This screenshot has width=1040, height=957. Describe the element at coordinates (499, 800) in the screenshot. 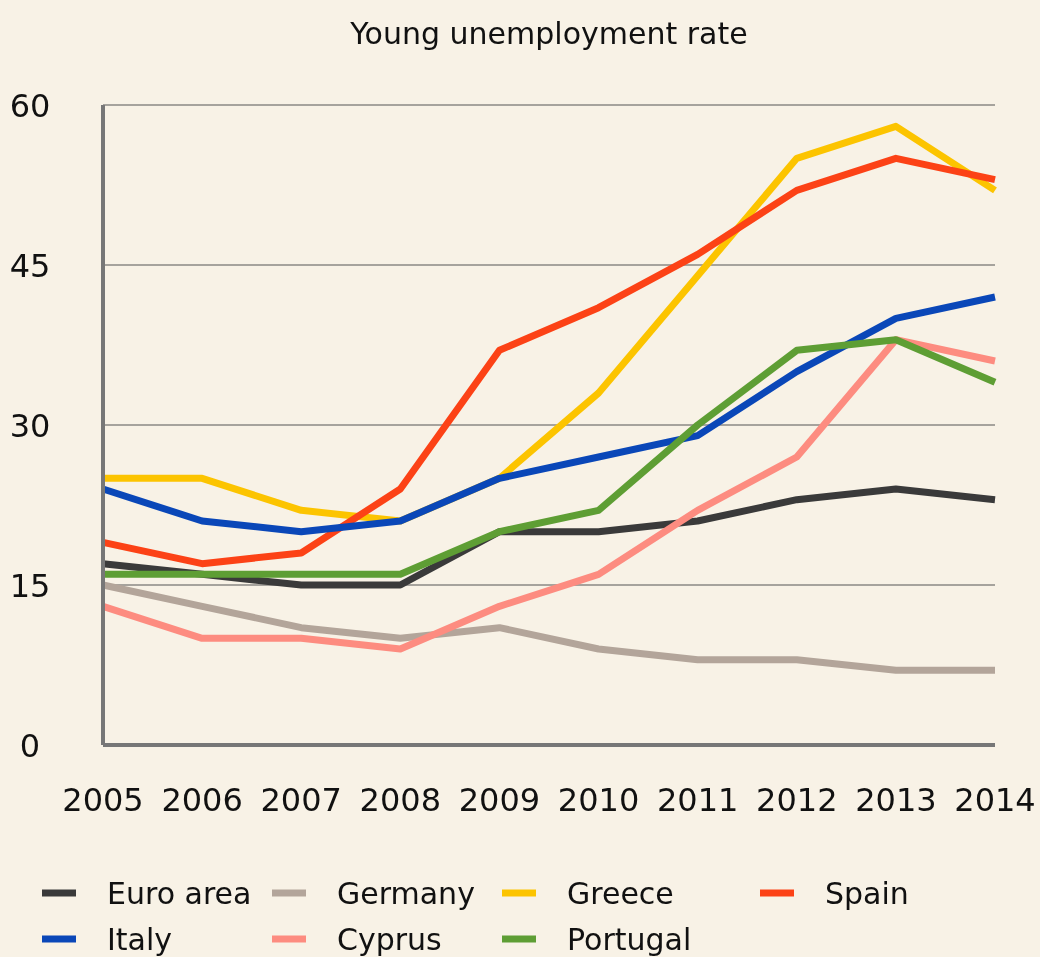

I see `x-tick-label: 2009` at that location.